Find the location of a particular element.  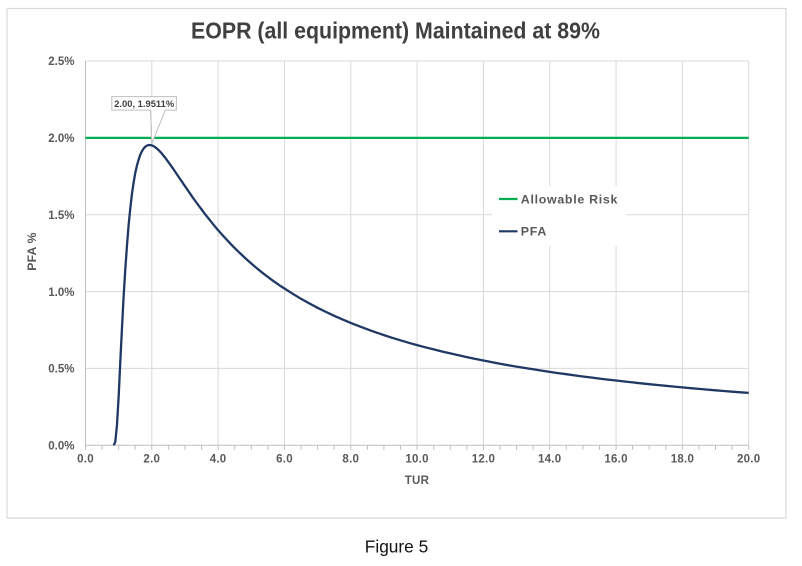

svg-text: Allowable Risk is located at coordinates (569, 199).